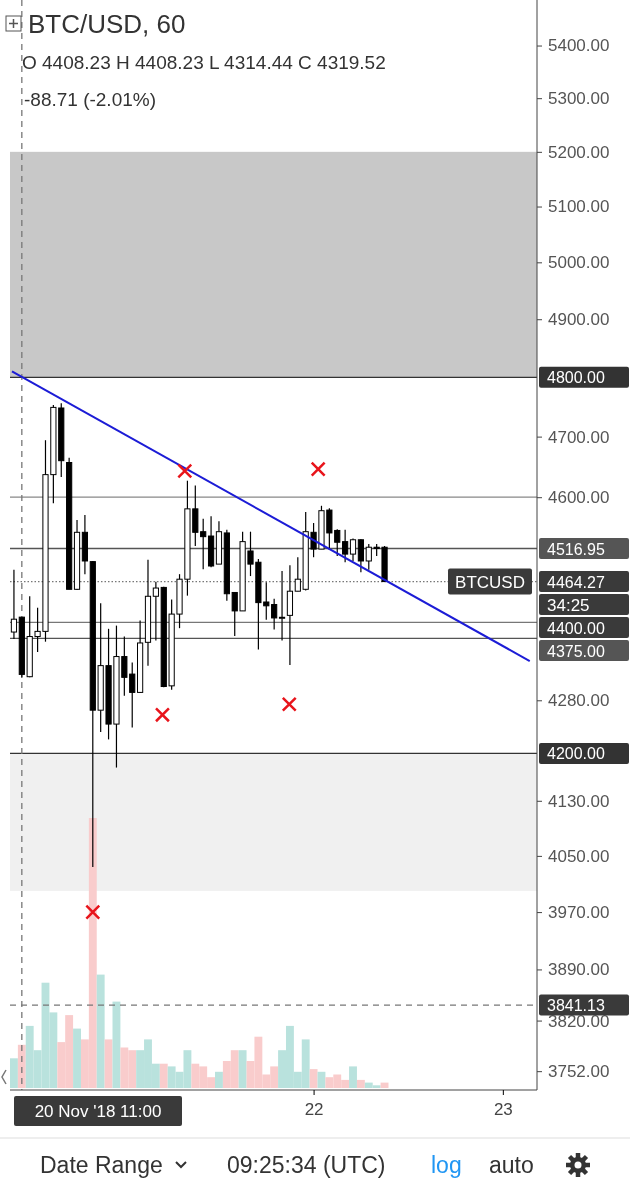 Image resolution: width=630 pixels, height=1200 pixels. I want to click on x-tick-label: 23, so click(503, 1110).